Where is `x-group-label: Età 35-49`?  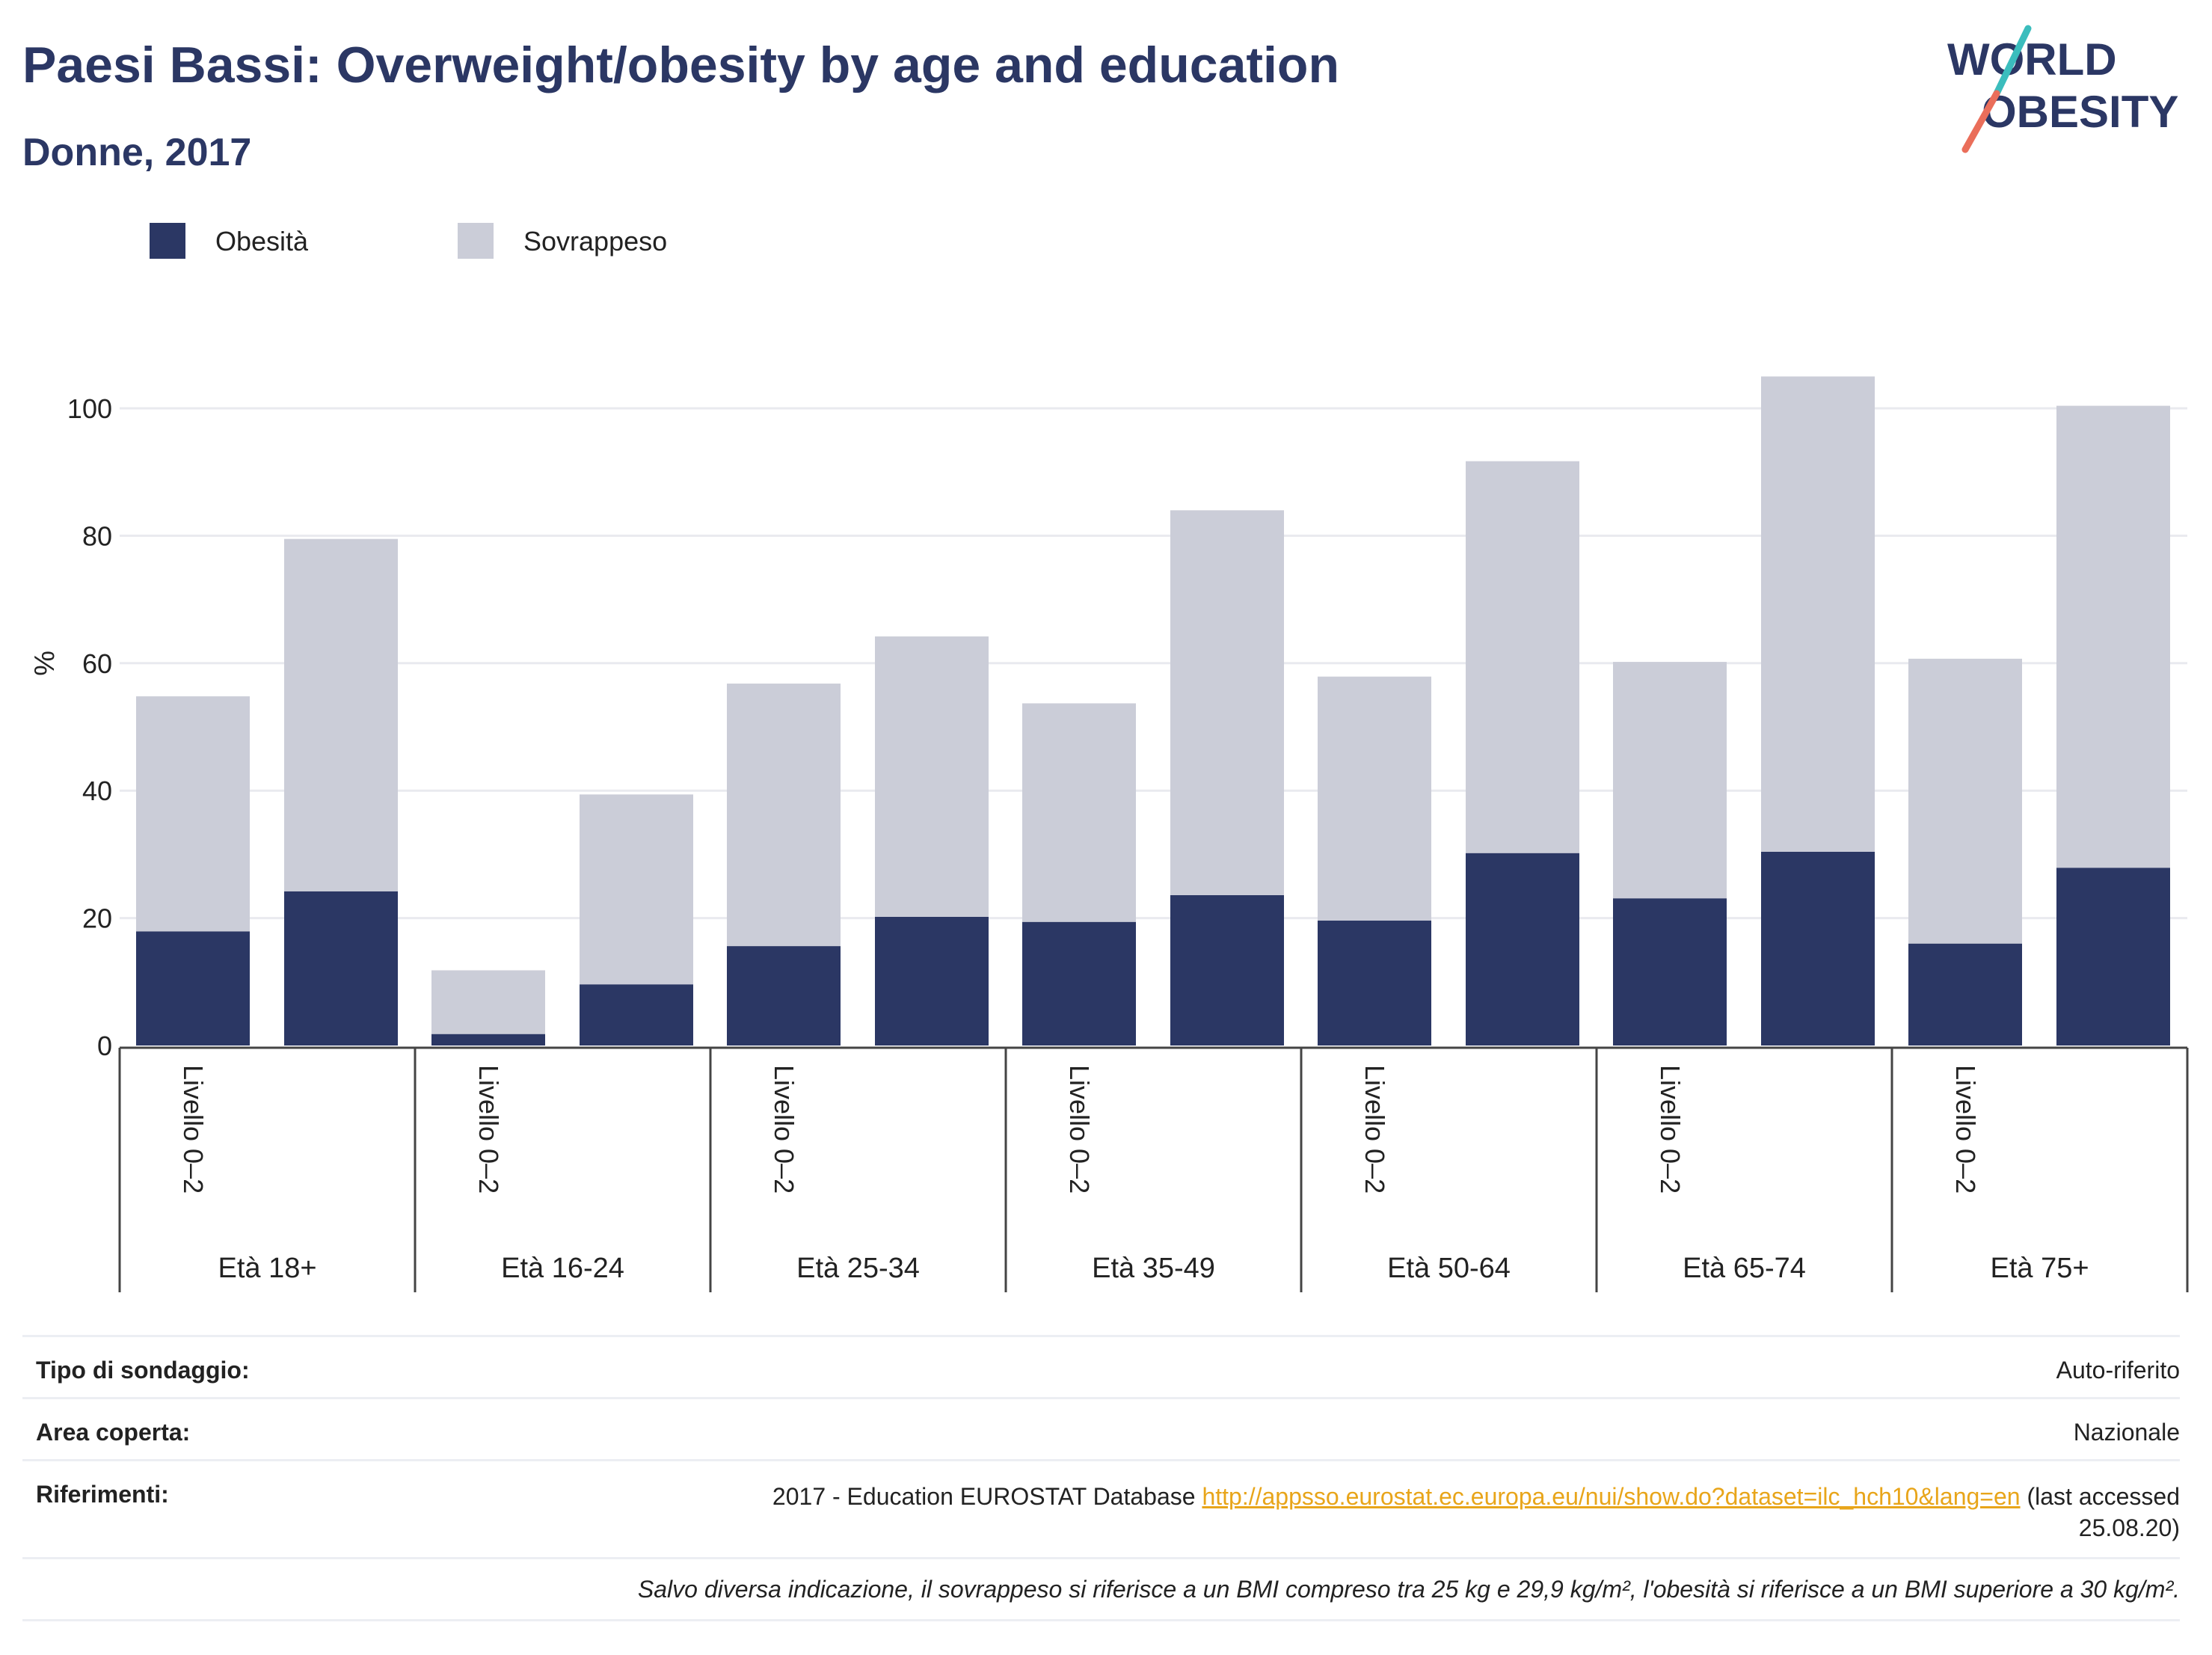
x-group-label: Età 35-49 is located at coordinates (1153, 1268).